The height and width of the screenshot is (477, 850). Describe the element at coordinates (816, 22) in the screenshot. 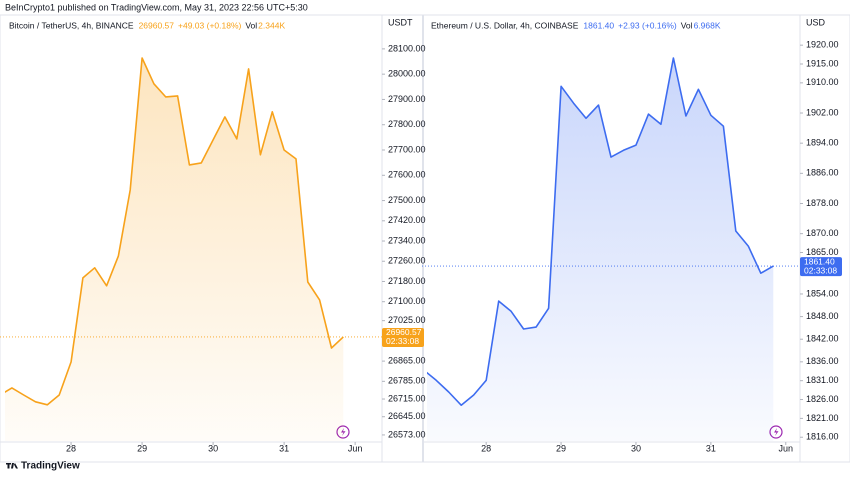

I see `axis-unit: USD` at that location.